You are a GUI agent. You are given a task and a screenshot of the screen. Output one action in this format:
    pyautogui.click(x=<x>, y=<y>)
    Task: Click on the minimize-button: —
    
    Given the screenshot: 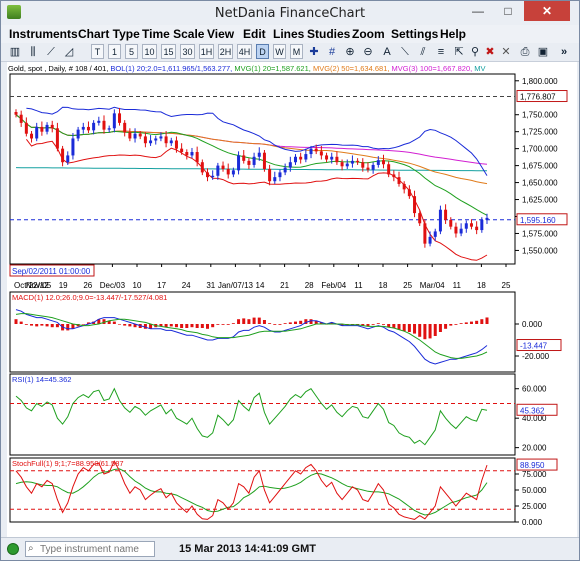 What is the action you would take?
    pyautogui.click(x=478, y=11)
    